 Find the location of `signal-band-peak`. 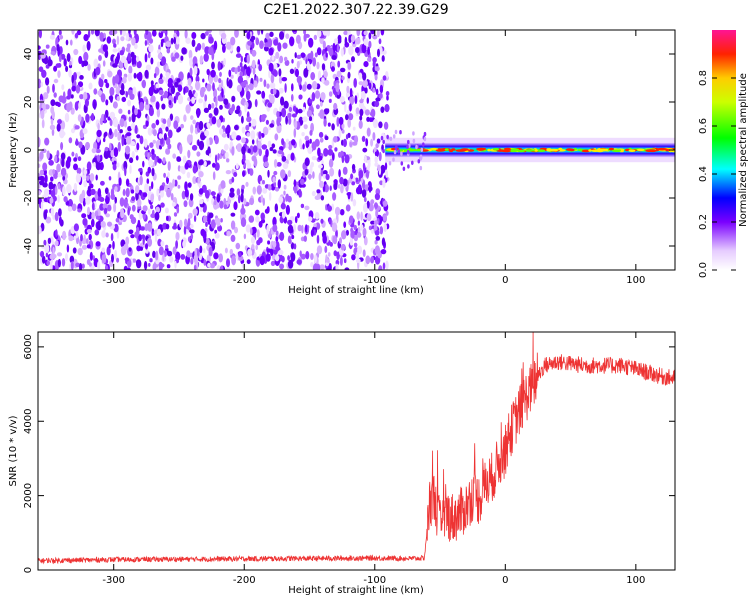

signal-band-peak is located at coordinates (541, 150).